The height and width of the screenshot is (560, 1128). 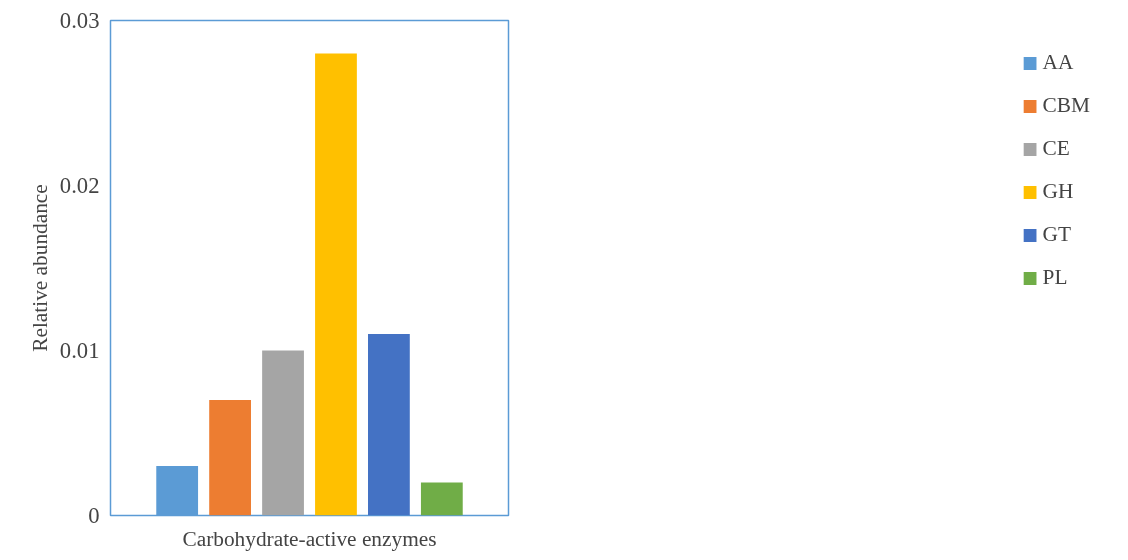 What do you see at coordinates (79, 185) in the screenshot?
I see `y-tick-label: 0.02` at bounding box center [79, 185].